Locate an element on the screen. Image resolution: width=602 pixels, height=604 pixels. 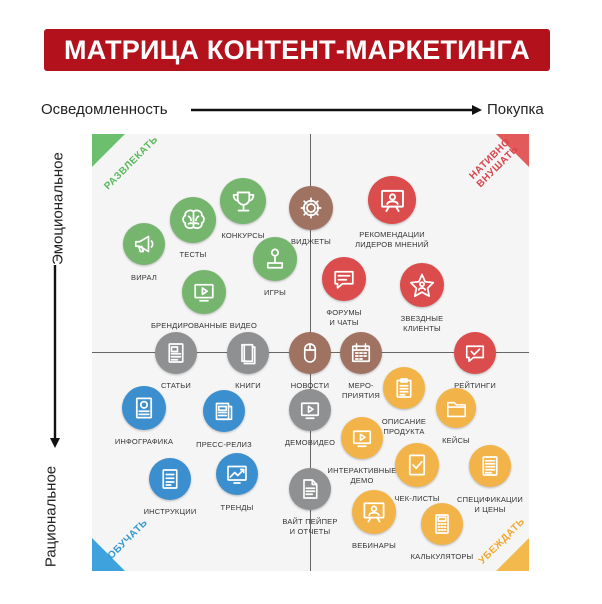
node-label-line: ТРЕНДЫ is located at coordinates (237, 507).